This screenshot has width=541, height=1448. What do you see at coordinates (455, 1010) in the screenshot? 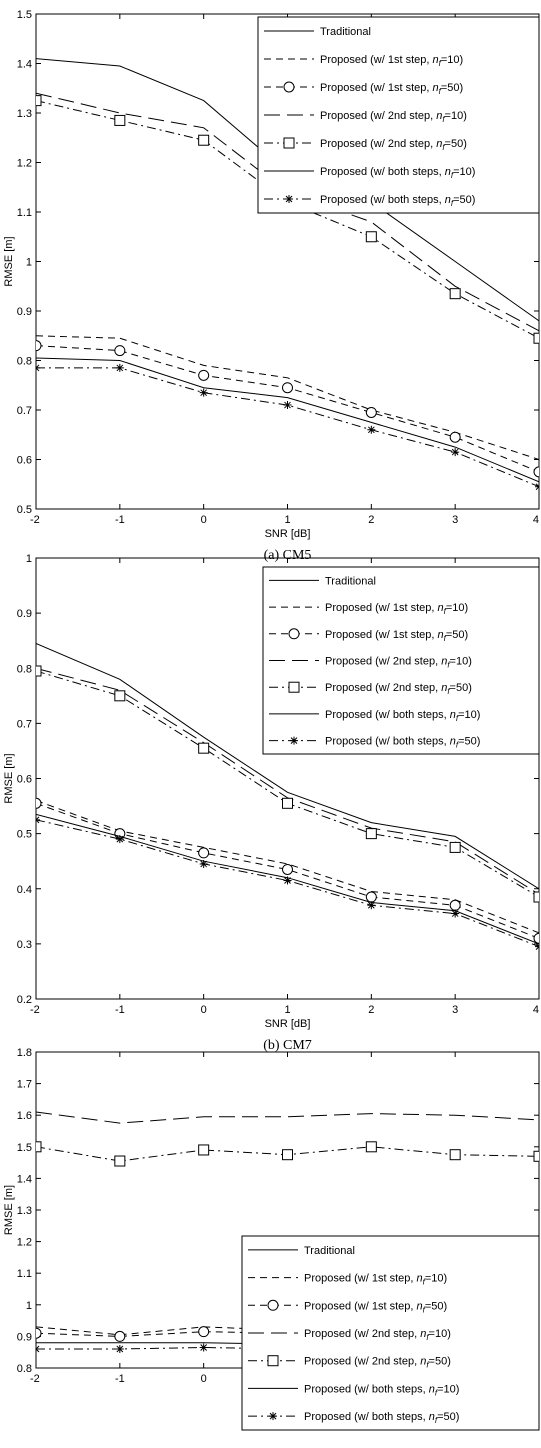
I see `x-tick-label: 3` at bounding box center [455, 1010].